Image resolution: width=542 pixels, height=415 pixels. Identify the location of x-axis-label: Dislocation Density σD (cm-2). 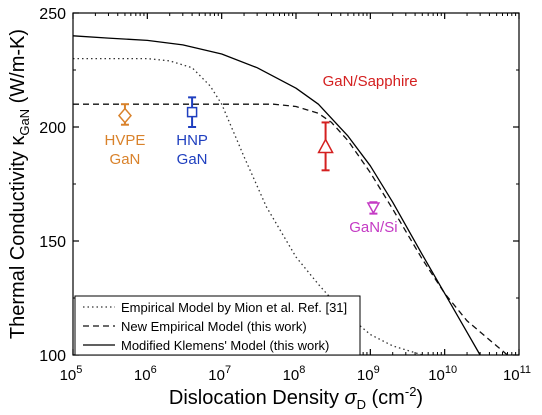
(296, 398).